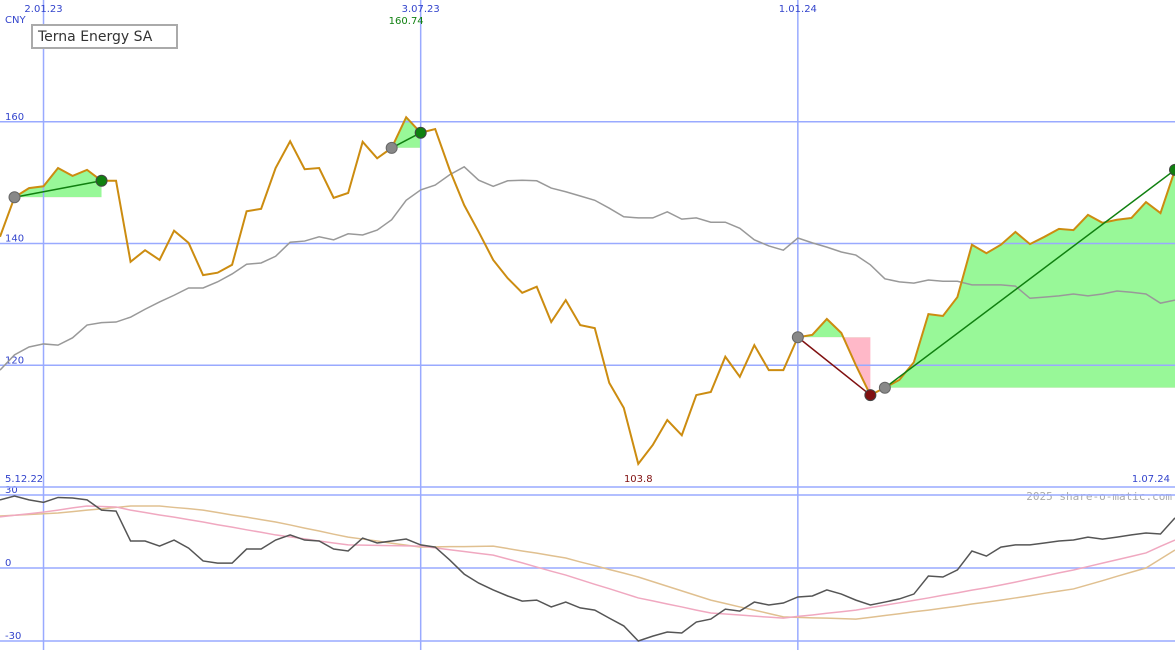 The height and width of the screenshot is (650, 1175). What do you see at coordinates (406, 21) in the screenshot?
I see `price-annotation: 160.74` at bounding box center [406, 21].